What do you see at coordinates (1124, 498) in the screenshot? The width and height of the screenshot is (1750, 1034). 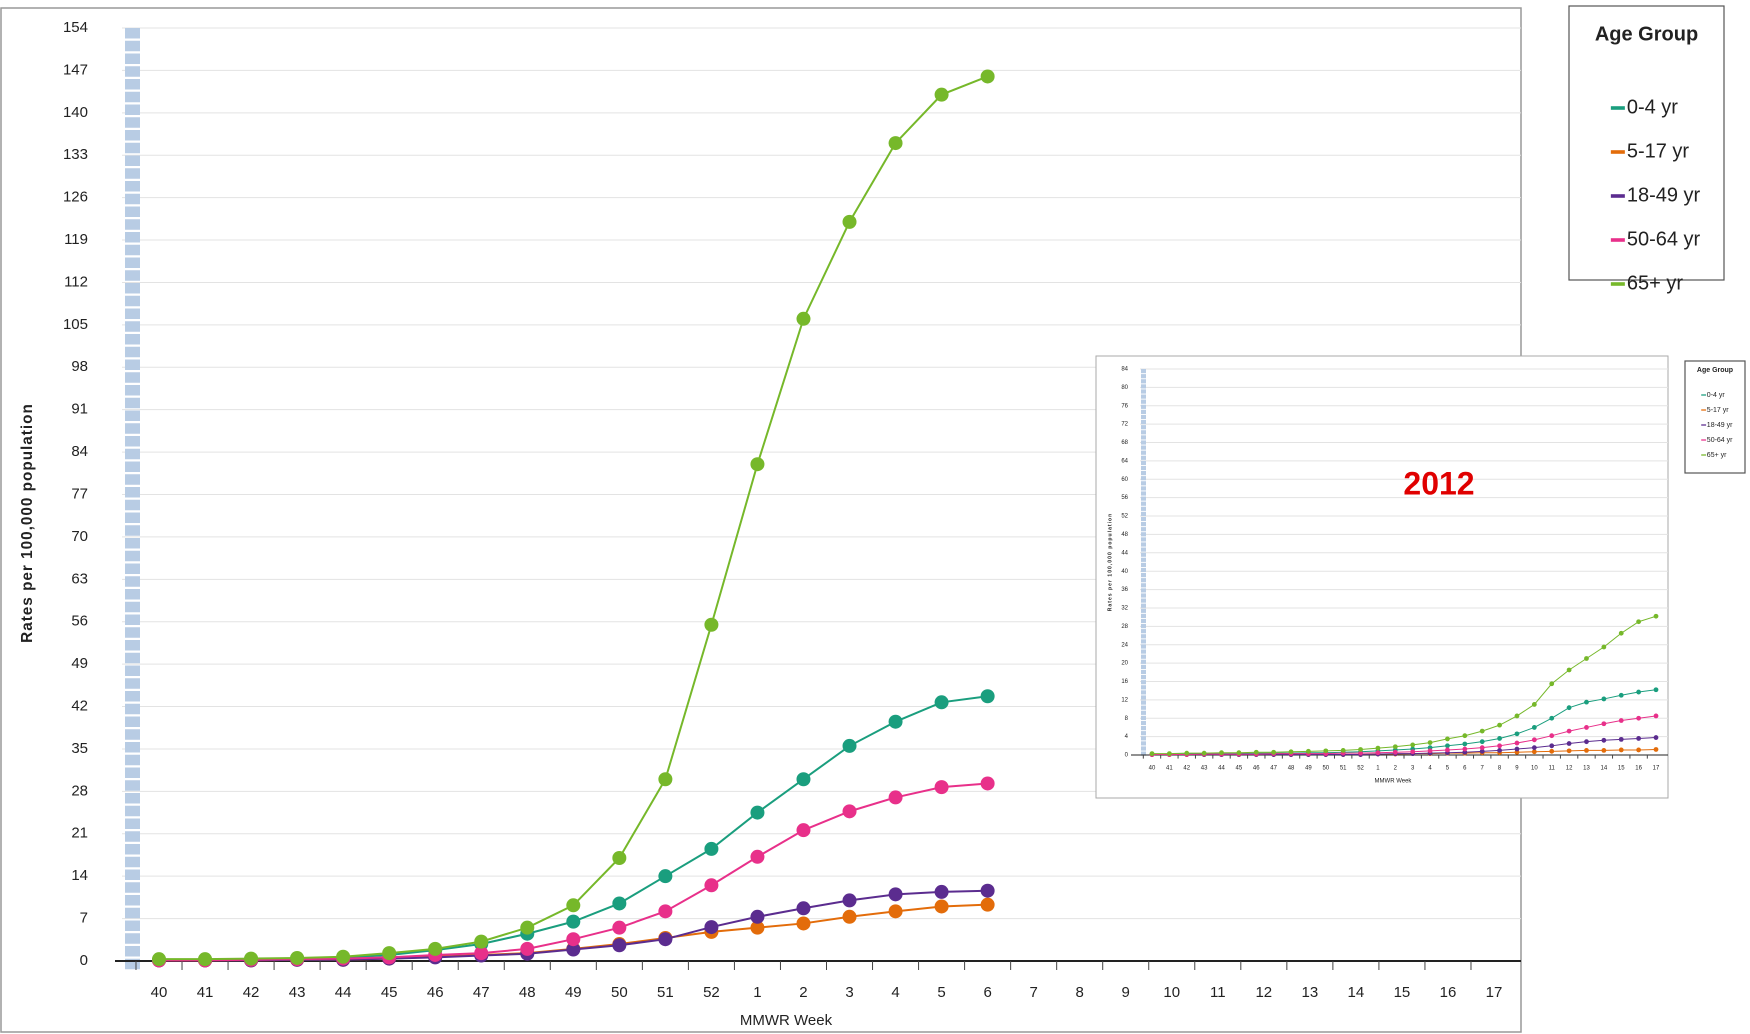 I see `y-tick-label: 56` at bounding box center [1124, 498].